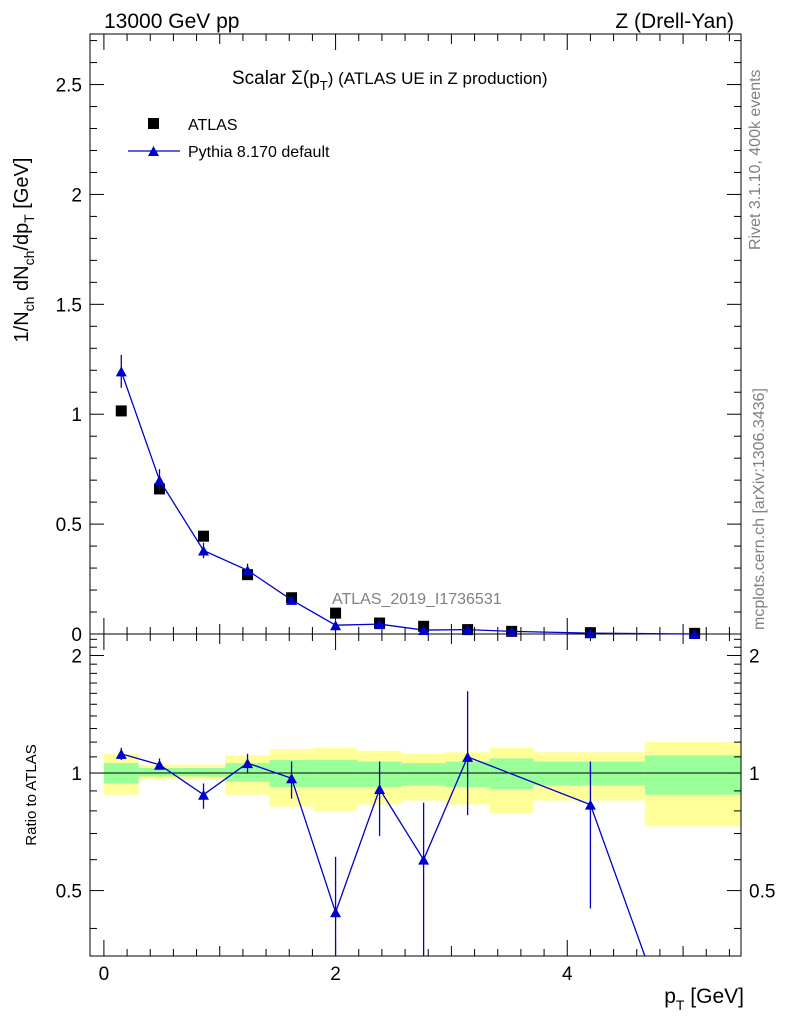 The width and height of the screenshot is (786, 1024). I want to click on ratio-uncertainty-bands, so click(422, 784).